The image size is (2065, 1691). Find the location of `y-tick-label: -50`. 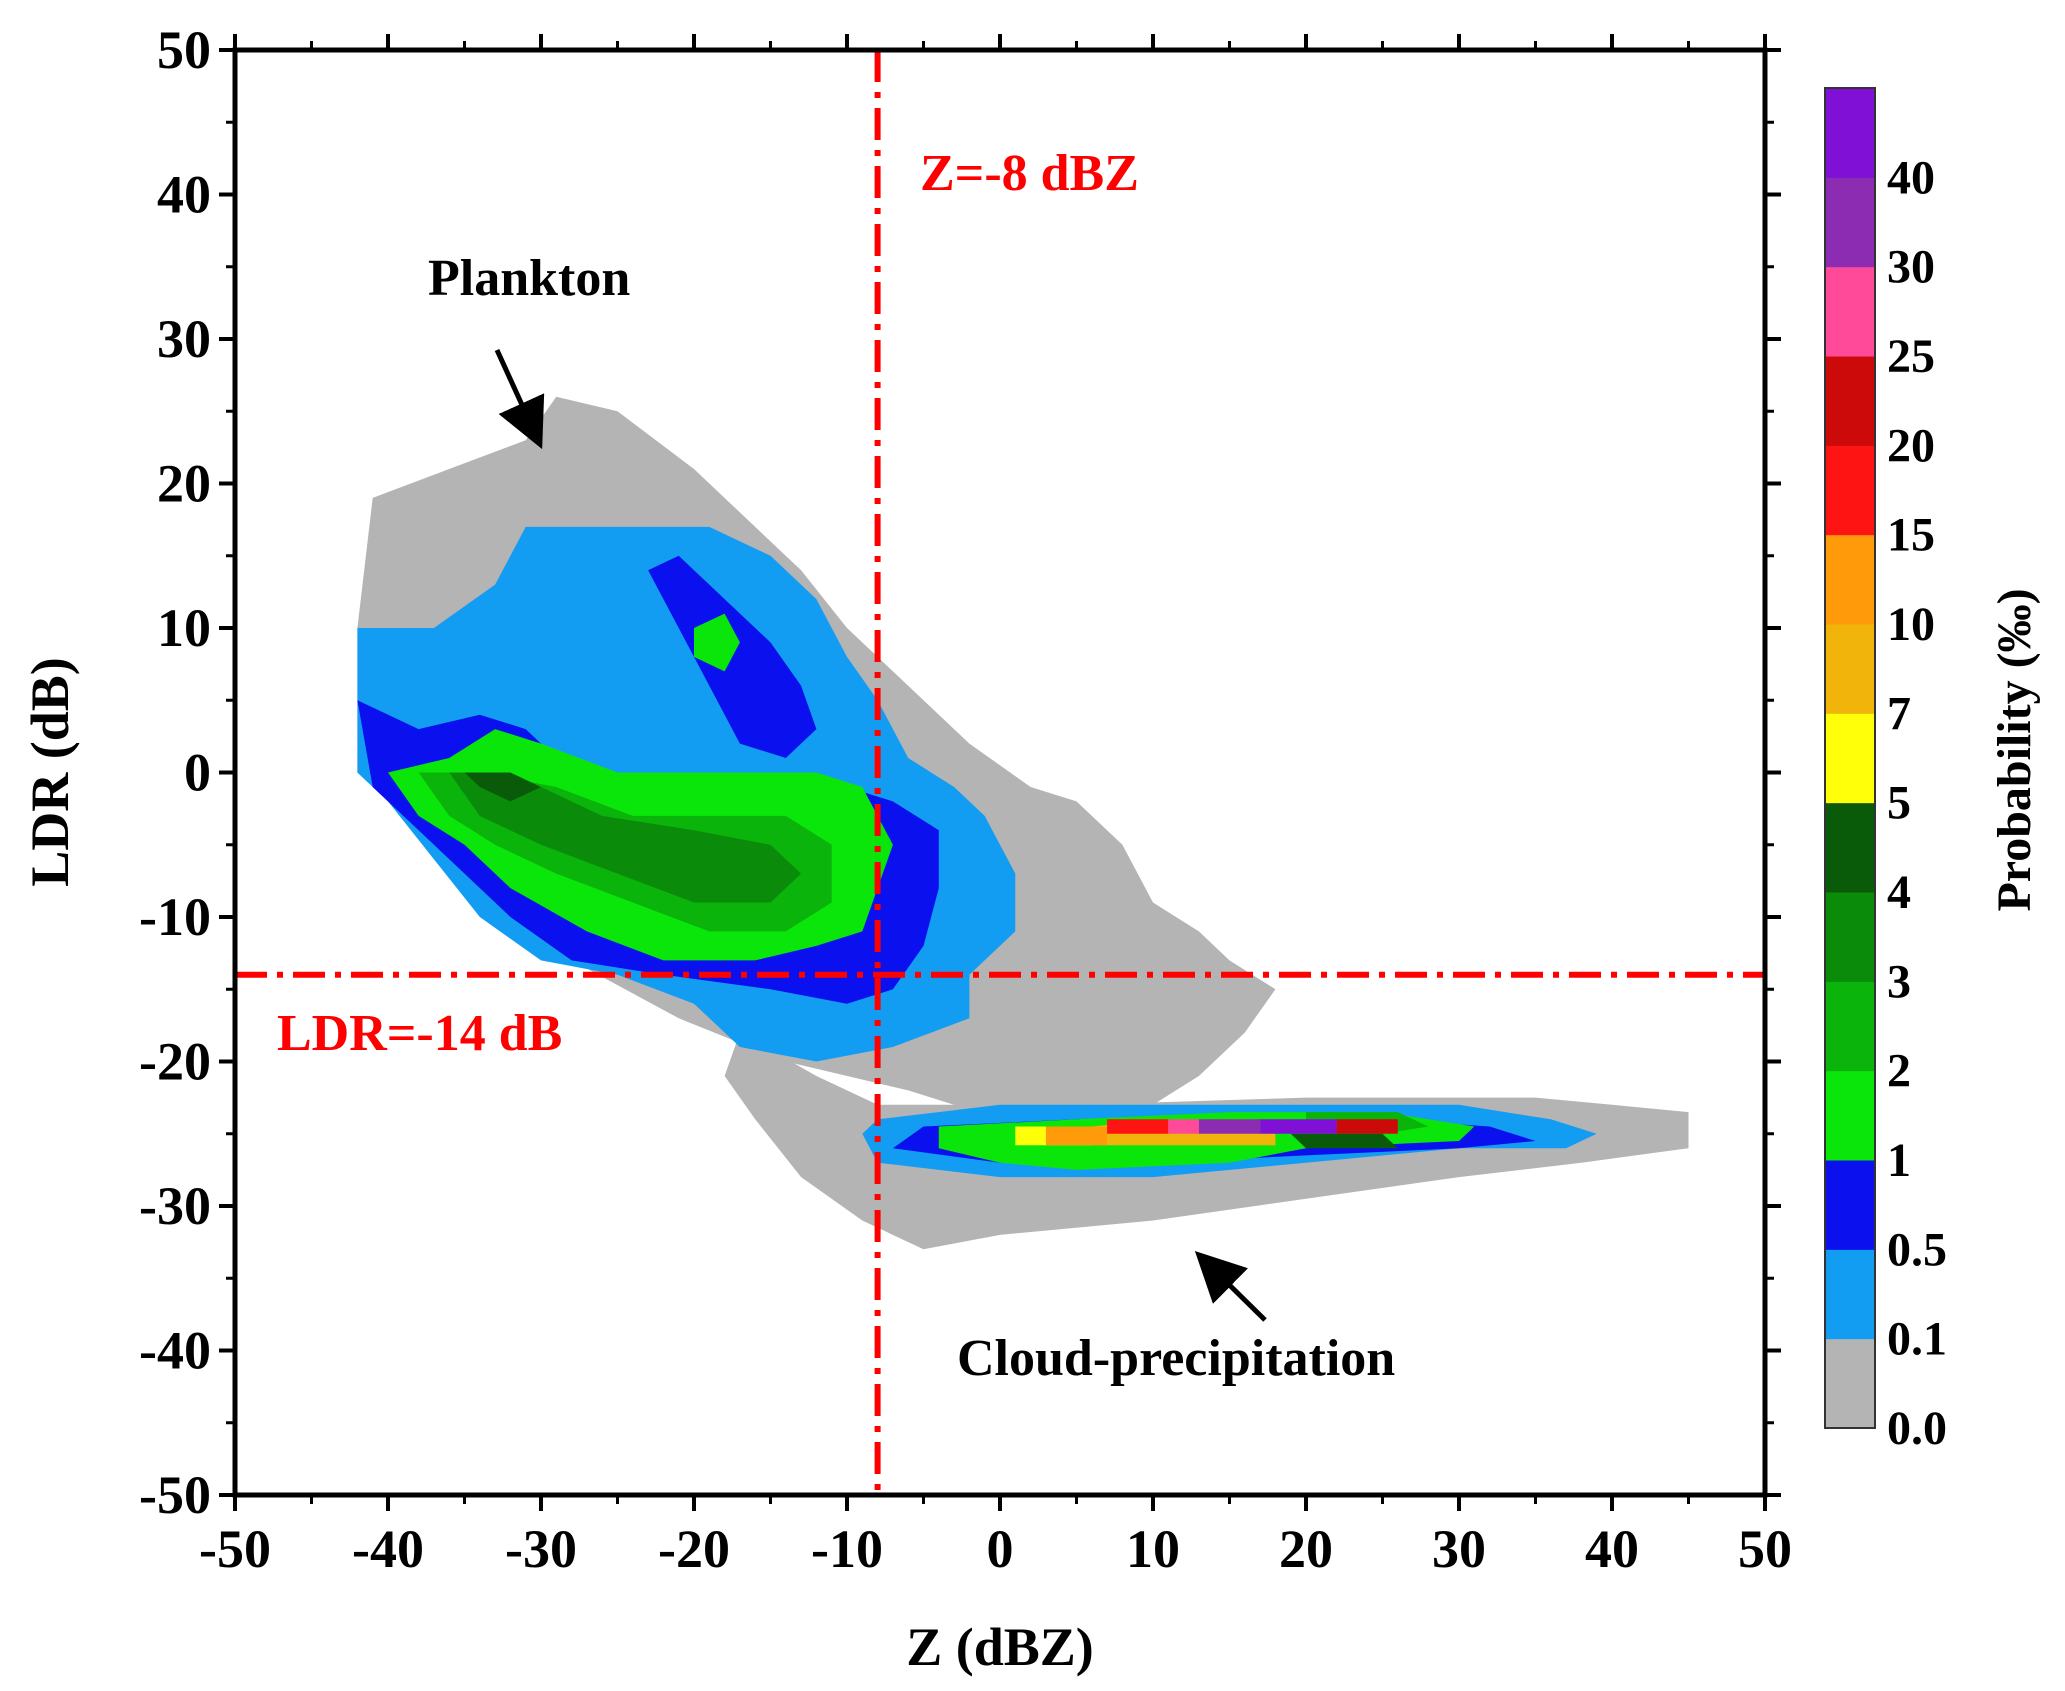

y-tick-label: -50 is located at coordinates (175, 1495).